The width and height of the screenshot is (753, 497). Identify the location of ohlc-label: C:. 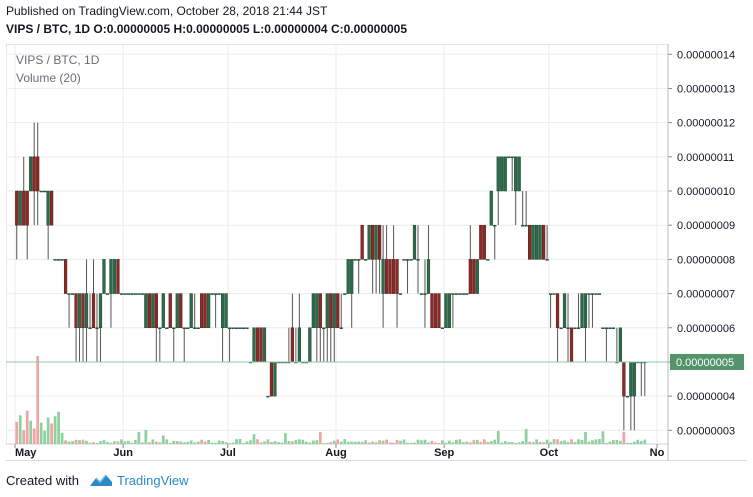
(335, 29).